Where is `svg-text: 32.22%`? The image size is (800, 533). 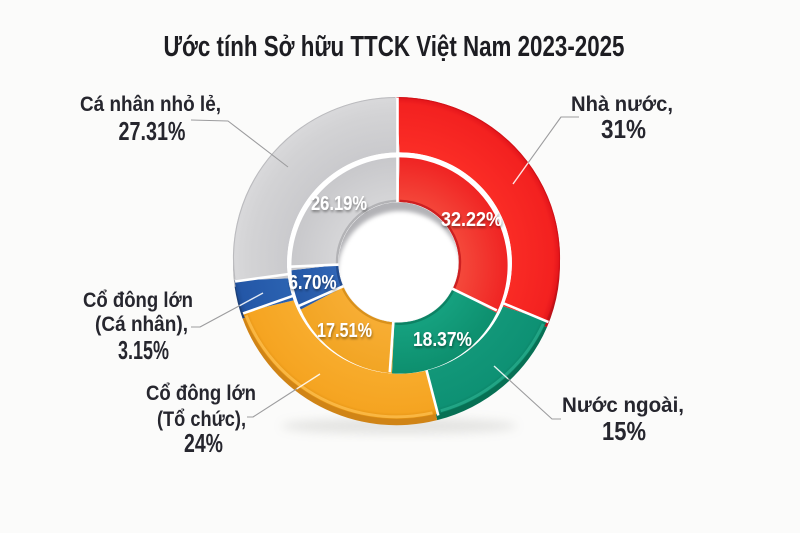 svg-text: 32.22% is located at coordinates (471, 219).